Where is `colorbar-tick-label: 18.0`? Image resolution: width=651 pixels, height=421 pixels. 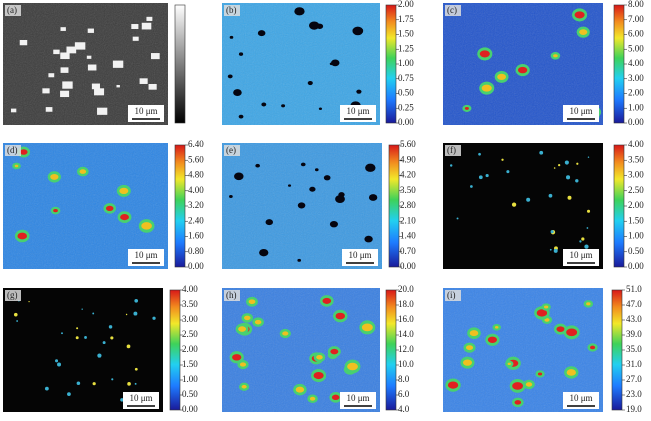 colorbar-tick-label: 18.0 is located at coordinates (406, 304).